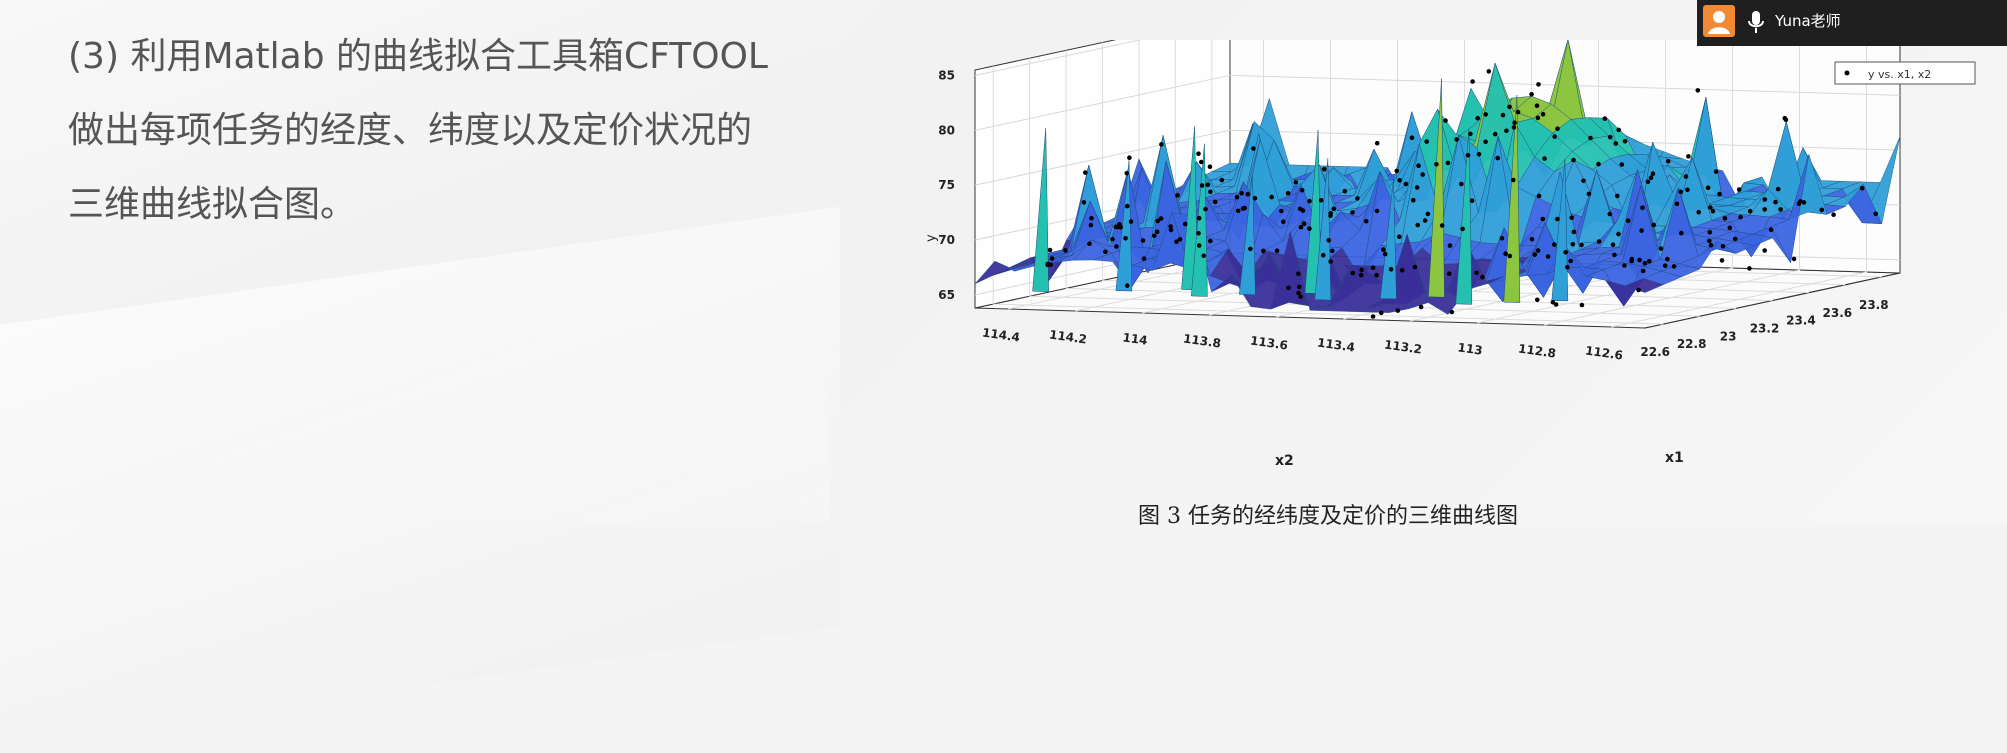 This screenshot has width=2007, height=753. I want to click on x2-axis-label: x2, so click(1284, 461).